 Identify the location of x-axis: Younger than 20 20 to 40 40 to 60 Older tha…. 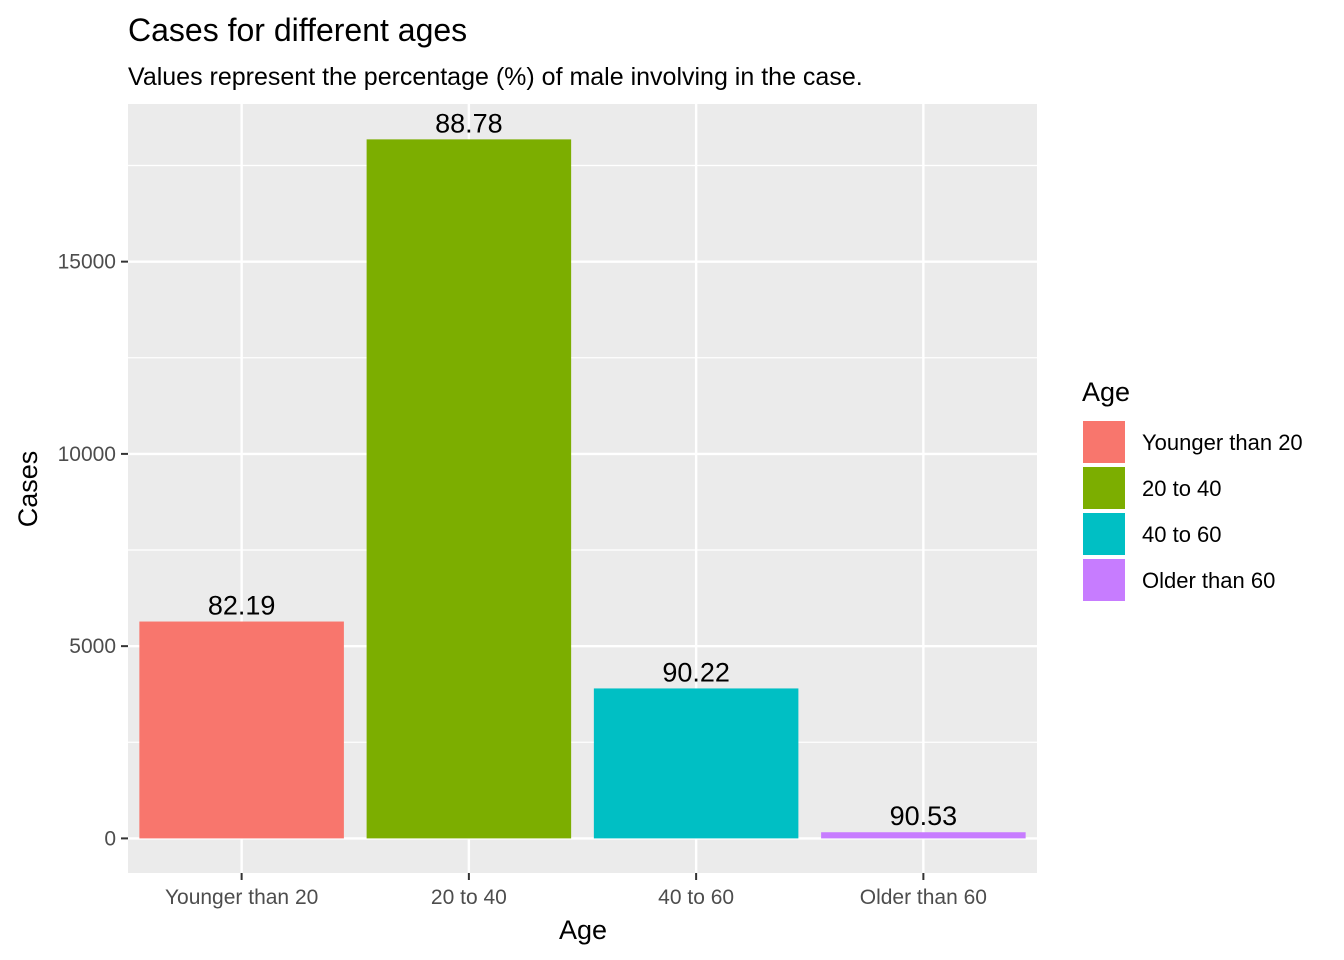
(576, 891).